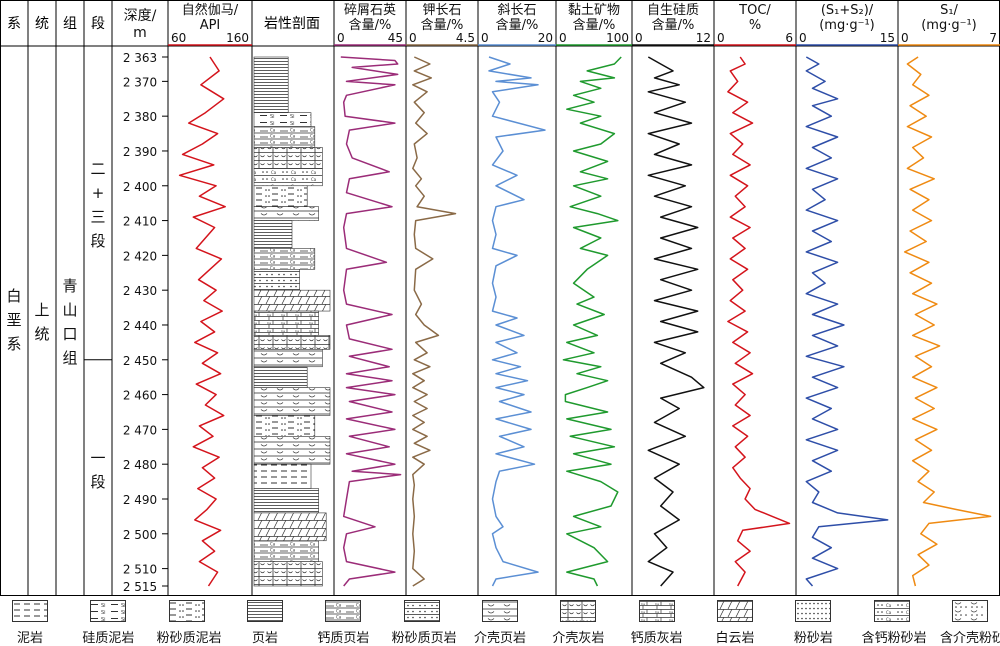 The image size is (1000, 646). Describe the element at coordinates (755, 295) in the screenshot. I see `track-toc: TOC/% 0 6` at that location.